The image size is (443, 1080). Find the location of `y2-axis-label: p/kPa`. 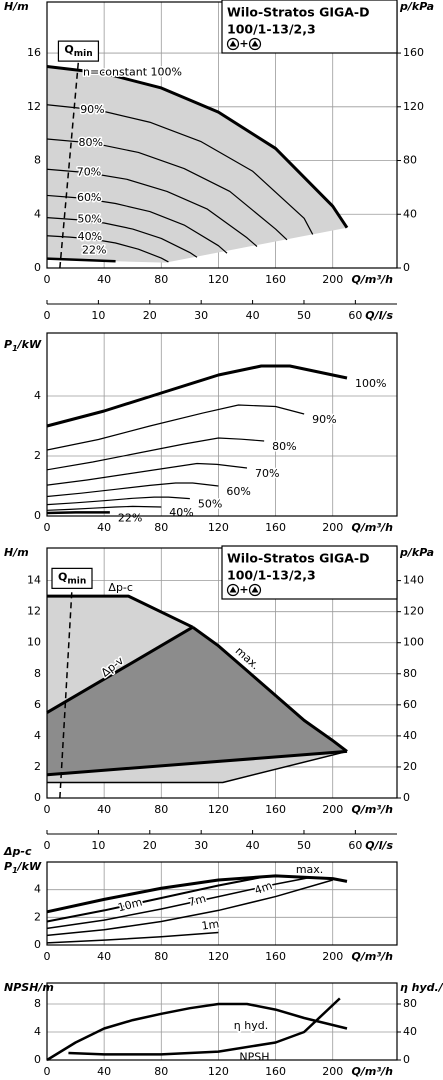

y2-axis-label: p/kPa is located at coordinates (416, 6).